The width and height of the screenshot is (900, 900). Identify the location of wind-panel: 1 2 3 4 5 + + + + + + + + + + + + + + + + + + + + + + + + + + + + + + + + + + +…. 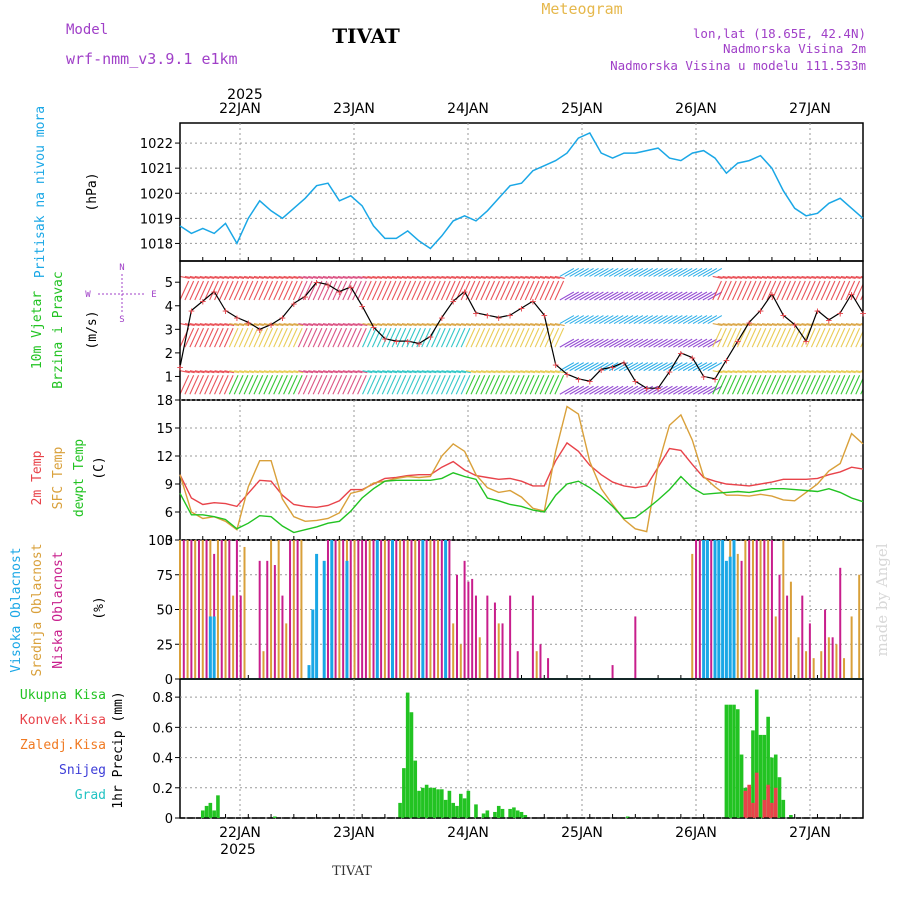
(516, 330).